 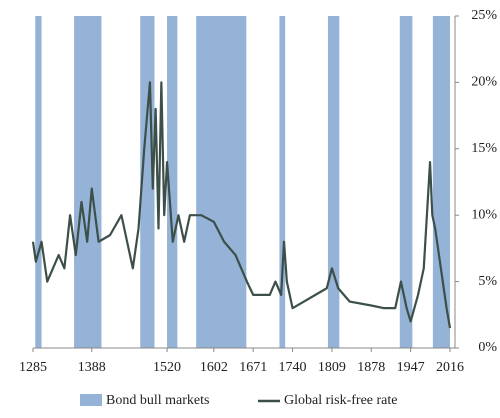 What do you see at coordinates (167, 367) in the screenshot?
I see `x-tick-label: 1520` at bounding box center [167, 367].